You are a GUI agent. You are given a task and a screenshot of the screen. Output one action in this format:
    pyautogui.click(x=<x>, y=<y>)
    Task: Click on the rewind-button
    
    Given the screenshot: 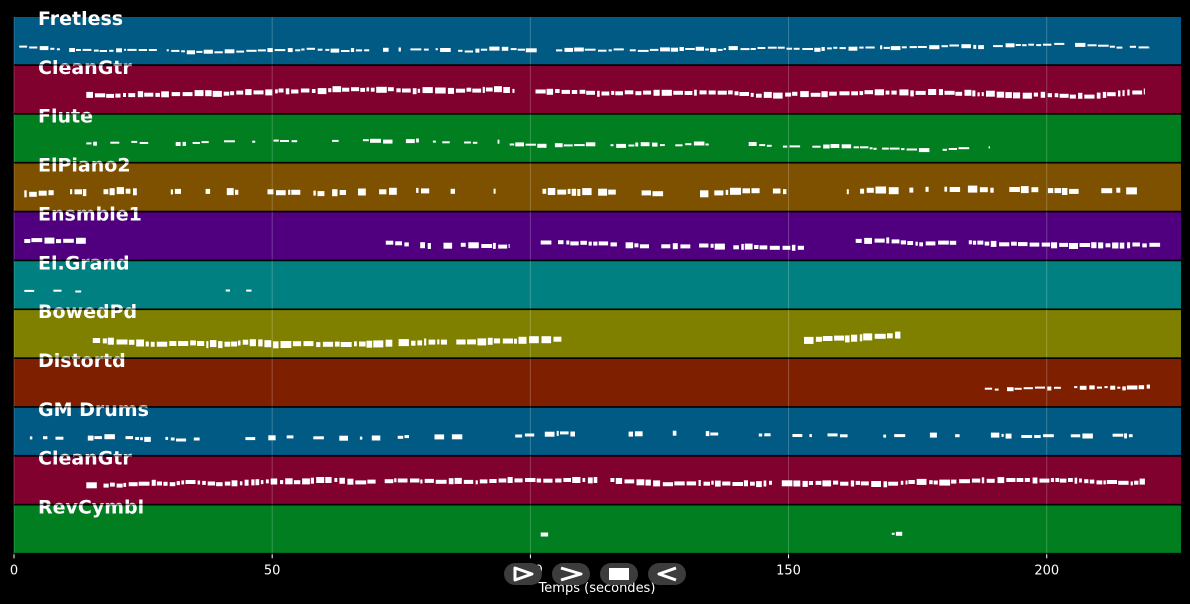 What is the action you would take?
    pyautogui.click(x=667, y=574)
    